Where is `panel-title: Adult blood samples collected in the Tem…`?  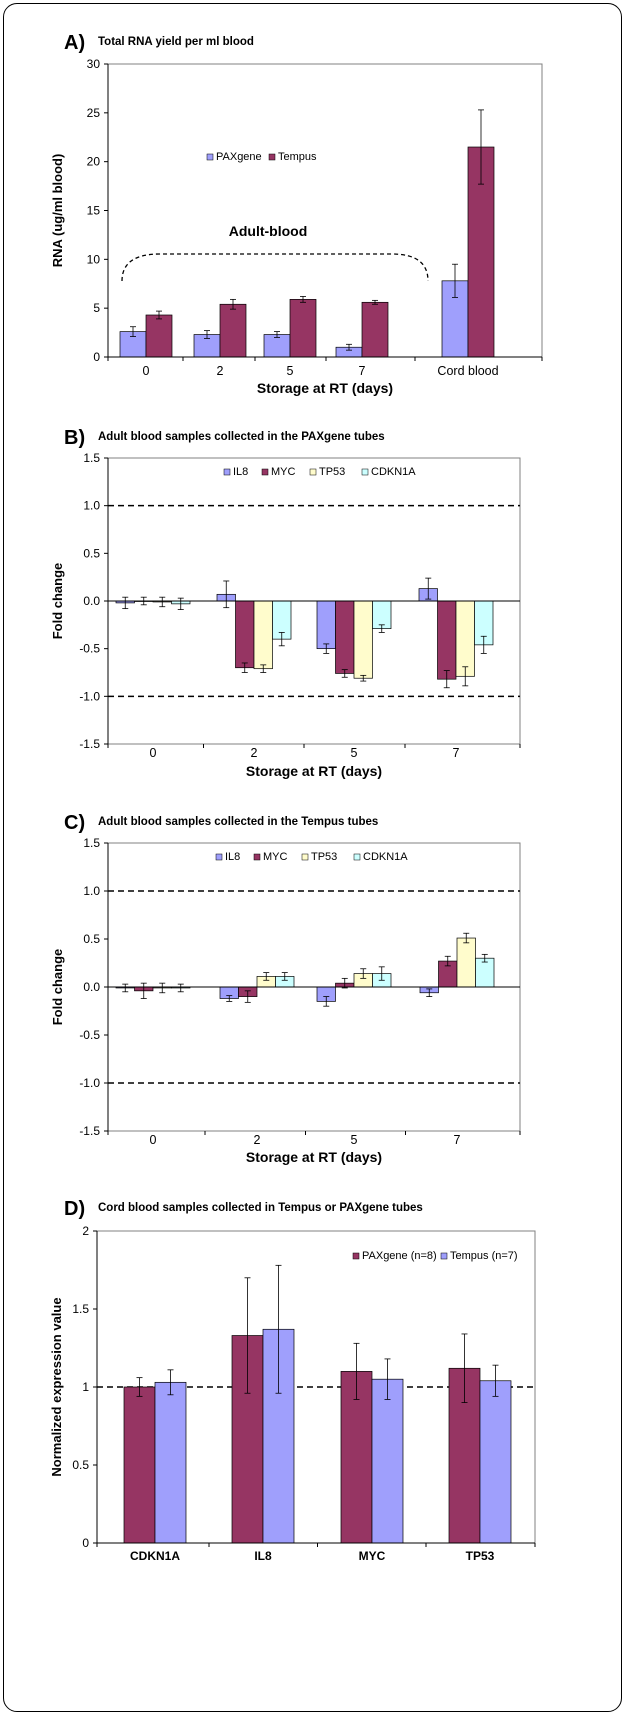
panel-title: Adult blood samples collected in the Tem… is located at coordinates (238, 822).